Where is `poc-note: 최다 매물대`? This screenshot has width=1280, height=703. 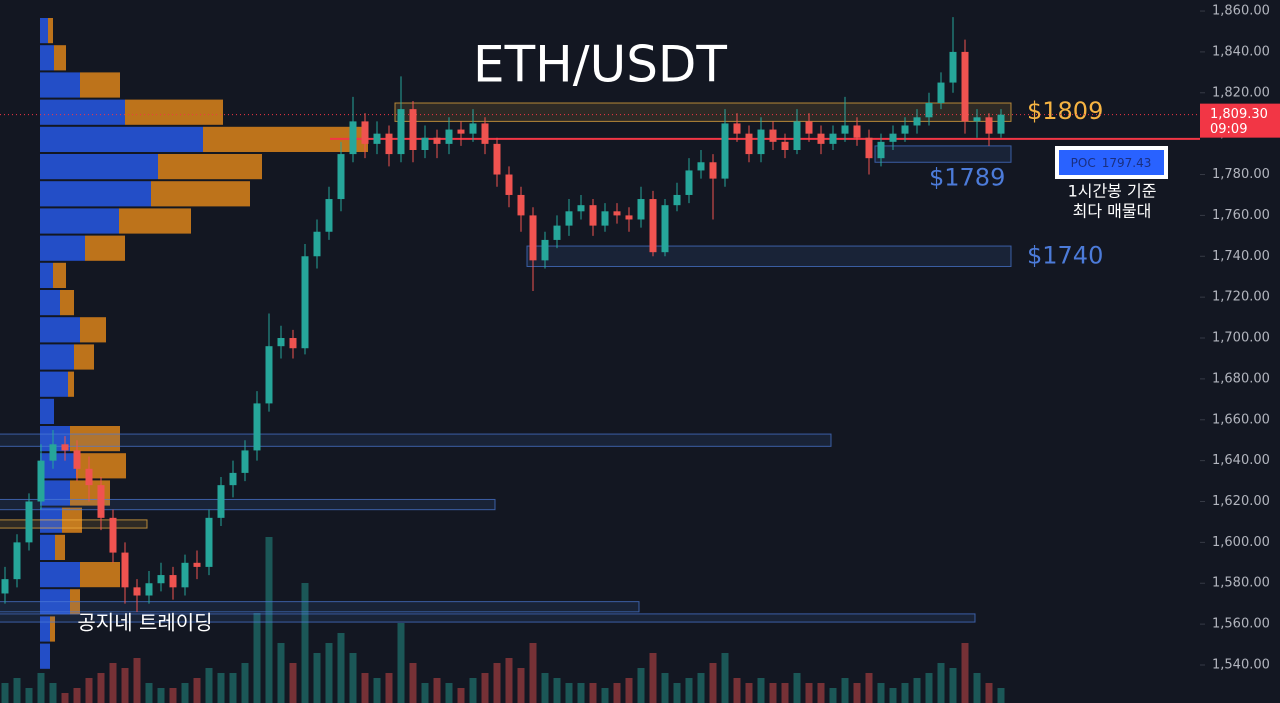 poc-note: 최다 매물대 is located at coordinates (1112, 211).